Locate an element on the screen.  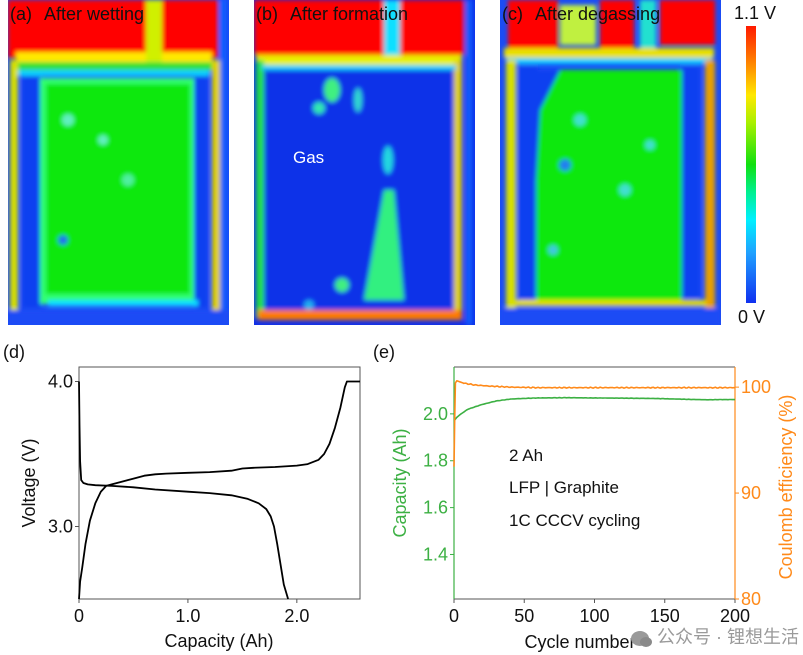
y2-tick-label-e: 90 is located at coordinates (751, 493).